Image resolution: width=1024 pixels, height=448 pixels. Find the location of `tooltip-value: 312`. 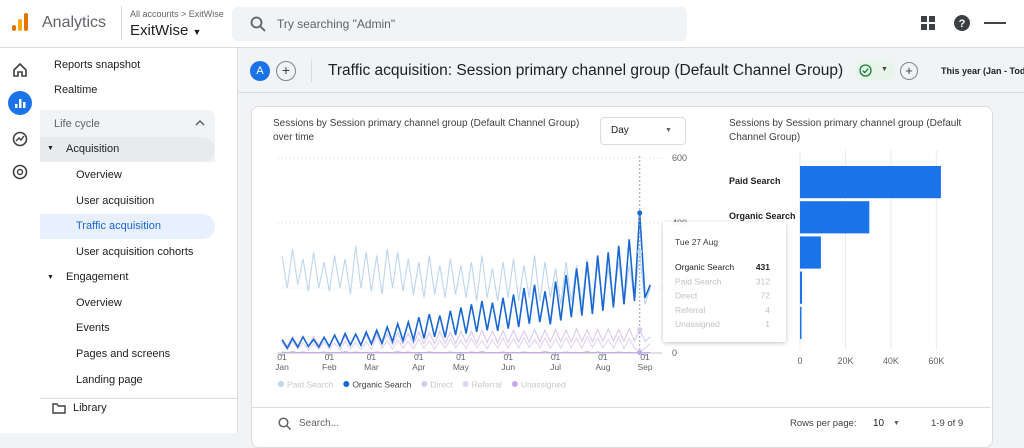

tooltip-value: 312 is located at coordinates (763, 281).